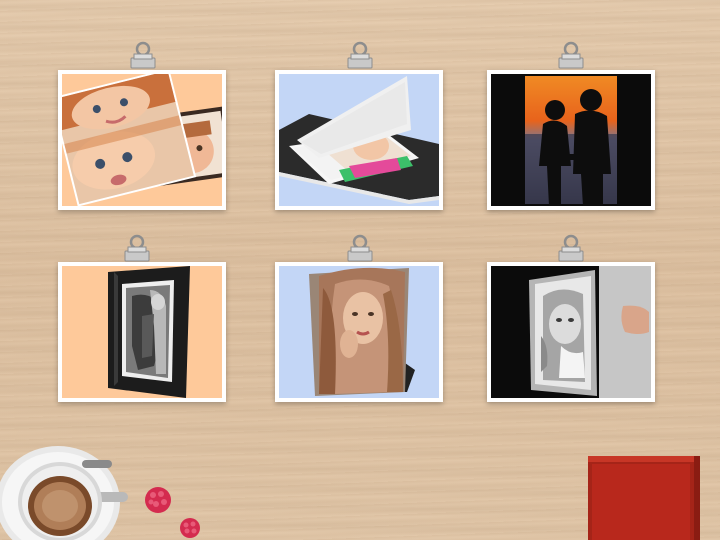 The height and width of the screenshot is (540, 720). I want to click on metal-print-image, so click(571, 332).